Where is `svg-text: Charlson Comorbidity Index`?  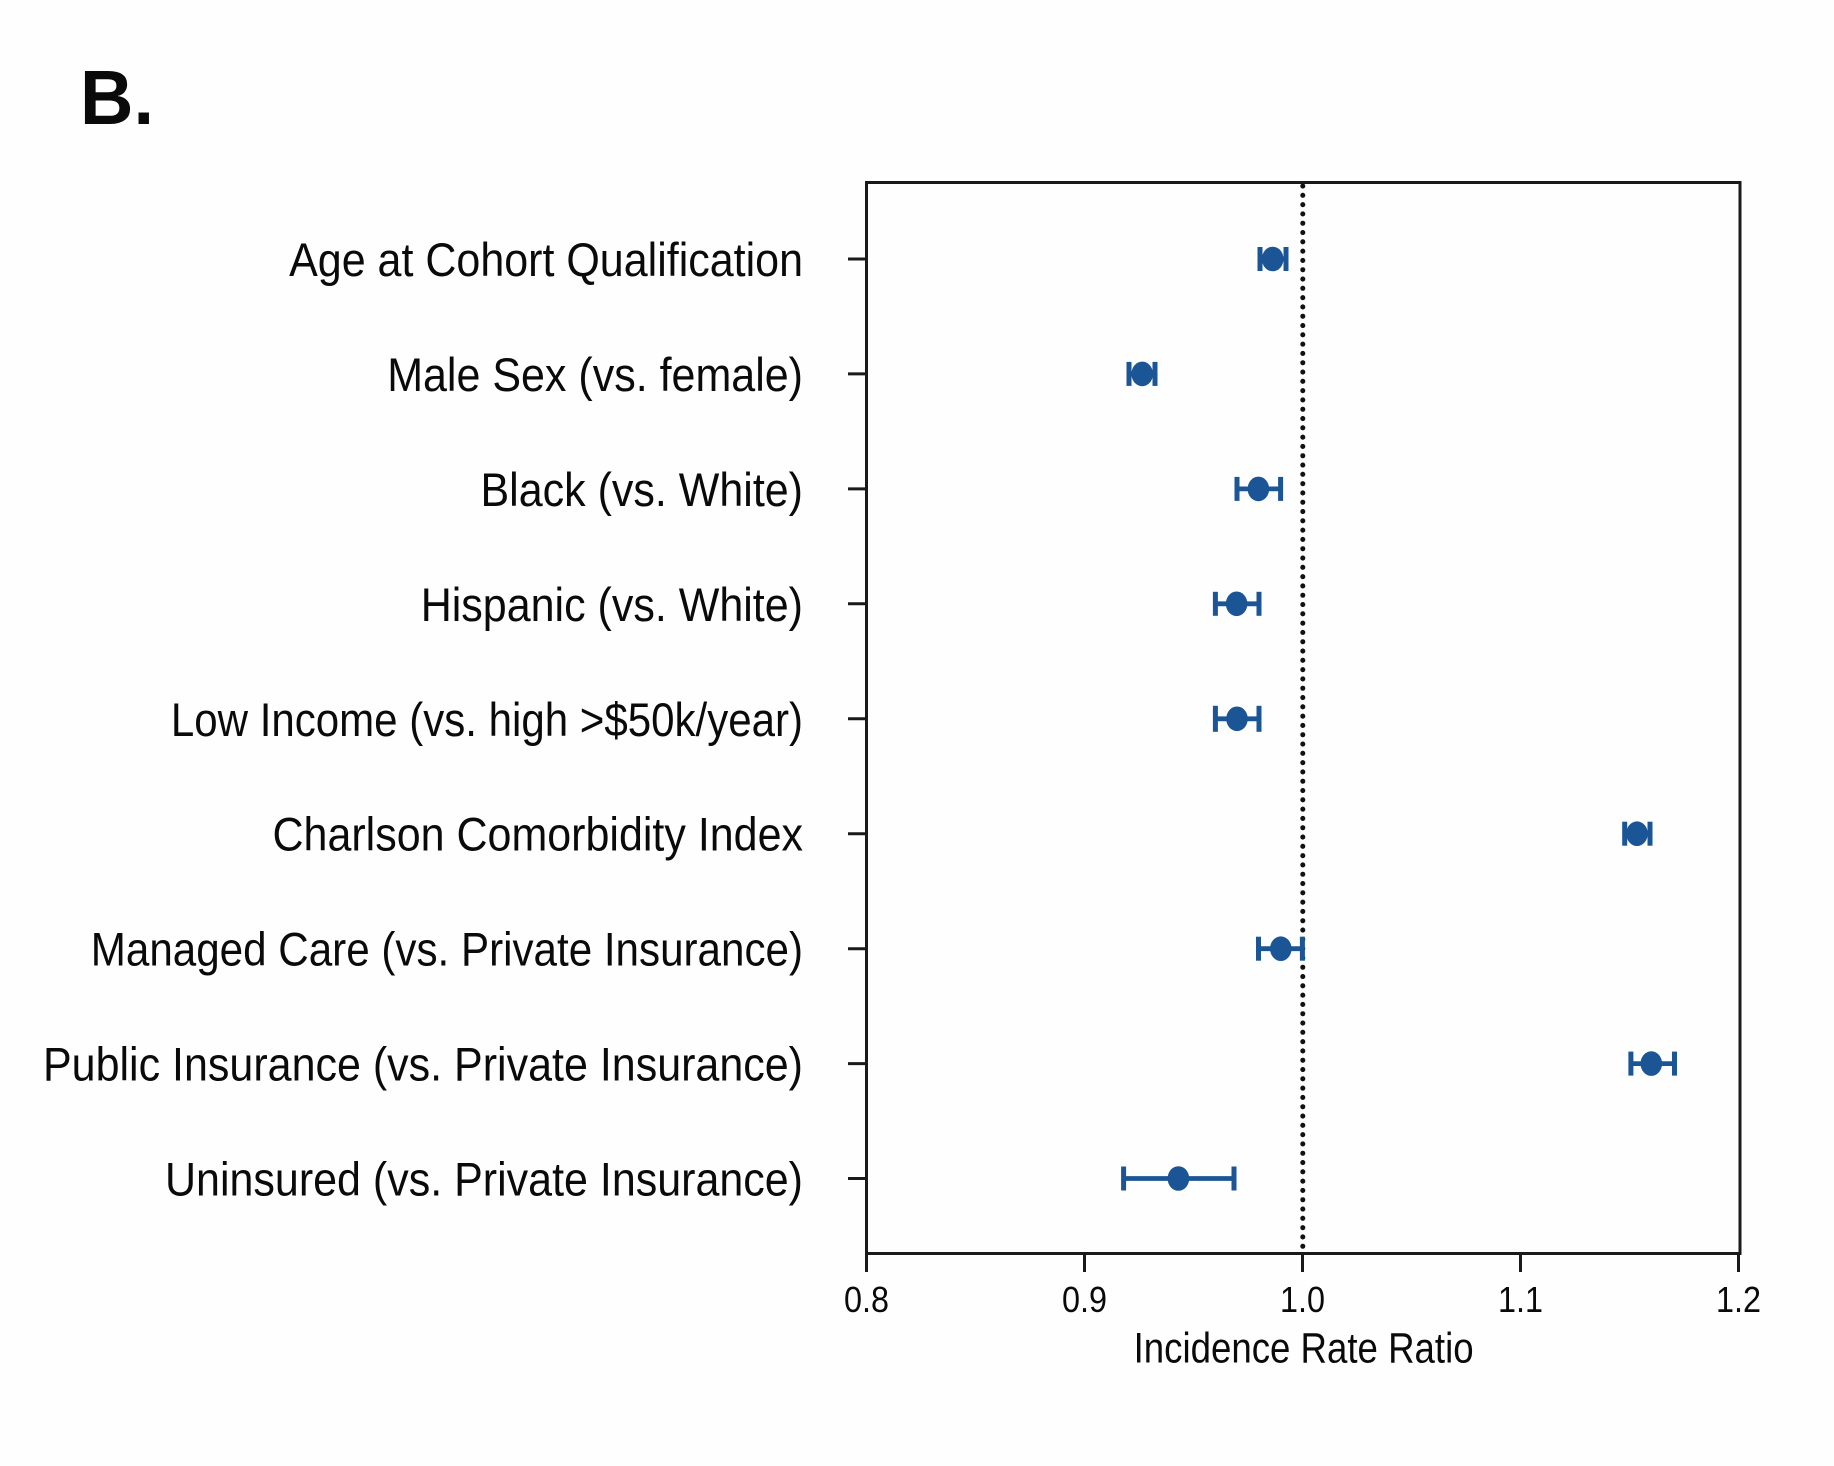 svg-text: Charlson Comorbidity Index is located at coordinates (538, 834).